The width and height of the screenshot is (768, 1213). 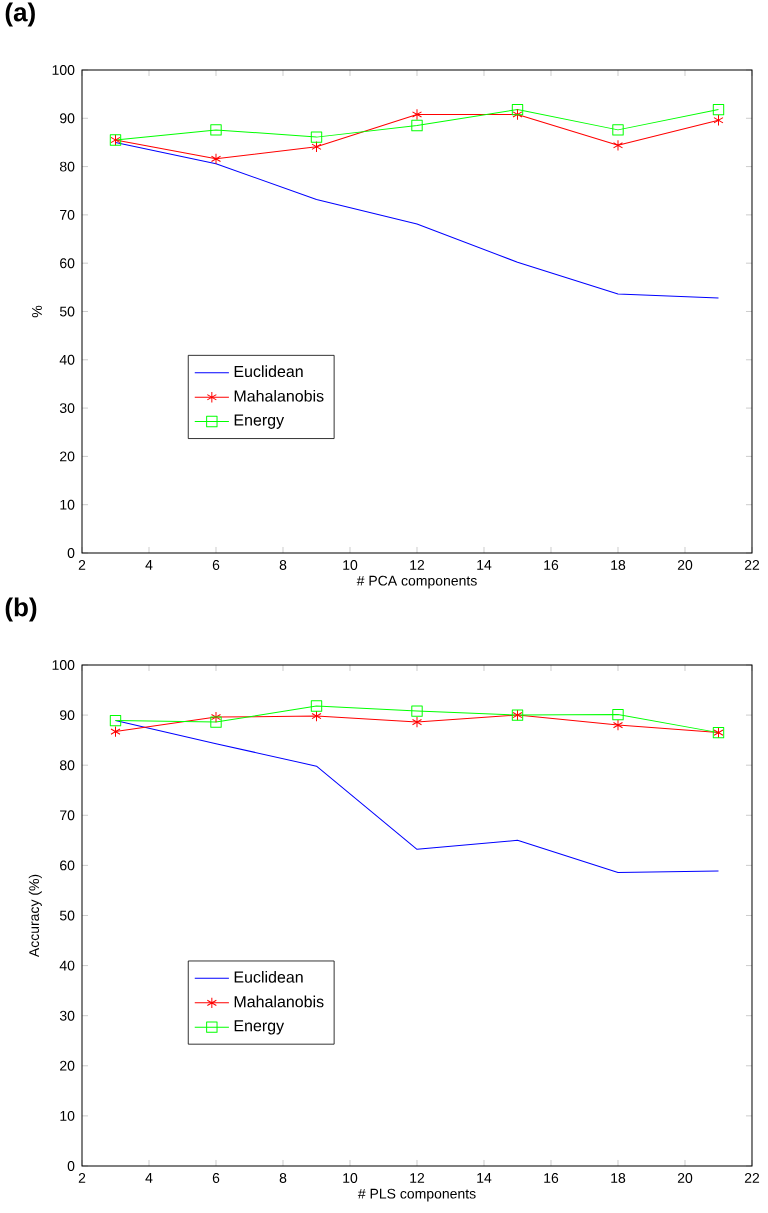 What do you see at coordinates (416, 582) in the screenshot?
I see `x-axis-title: # PCA components` at bounding box center [416, 582].